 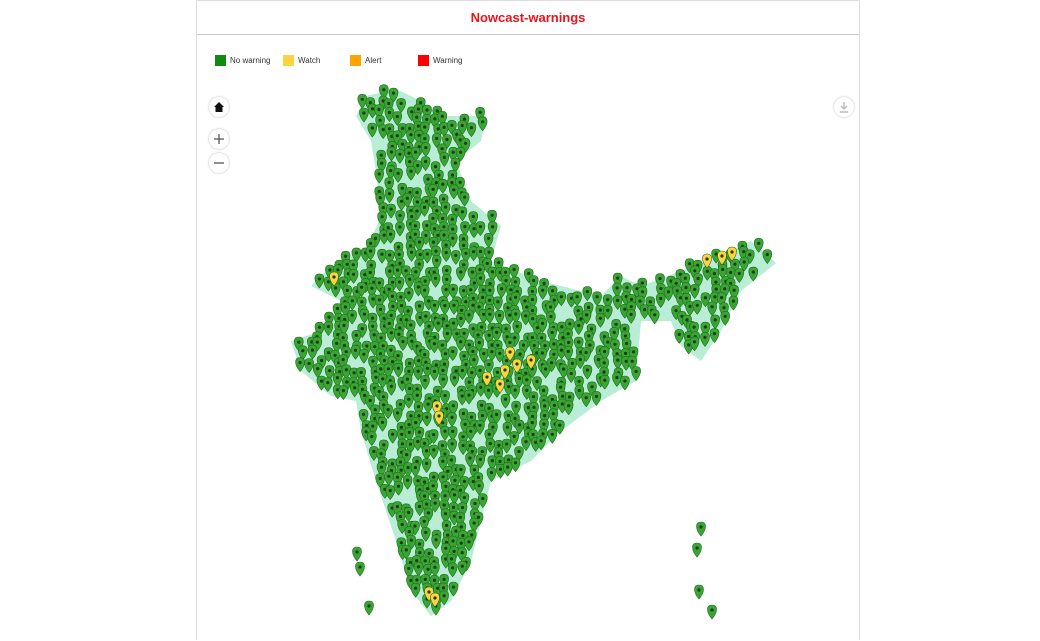 I want to click on legend-item: Watch, so click(x=301, y=60).